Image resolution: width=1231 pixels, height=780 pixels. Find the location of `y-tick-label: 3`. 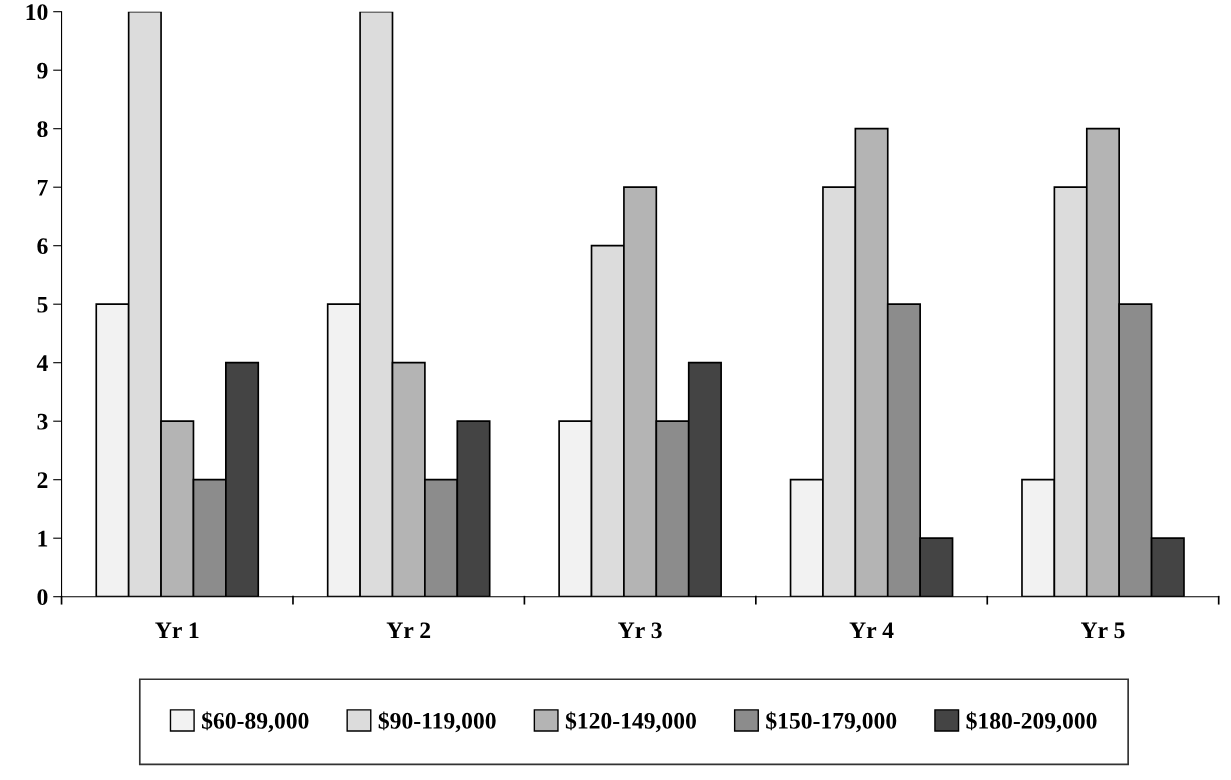

y-tick-label: 3 is located at coordinates (42, 421).